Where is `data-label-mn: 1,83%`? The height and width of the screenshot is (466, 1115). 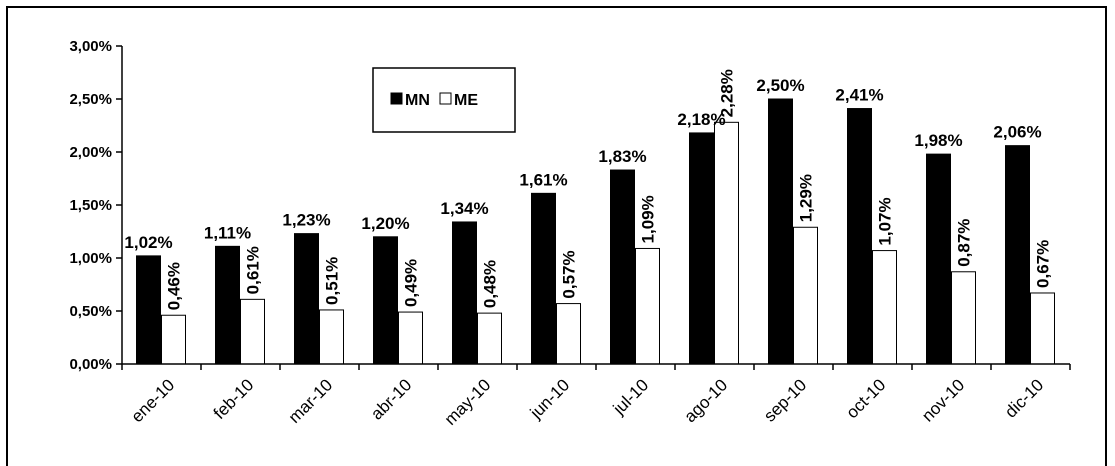
data-label-mn: 1,83% is located at coordinates (622, 156).